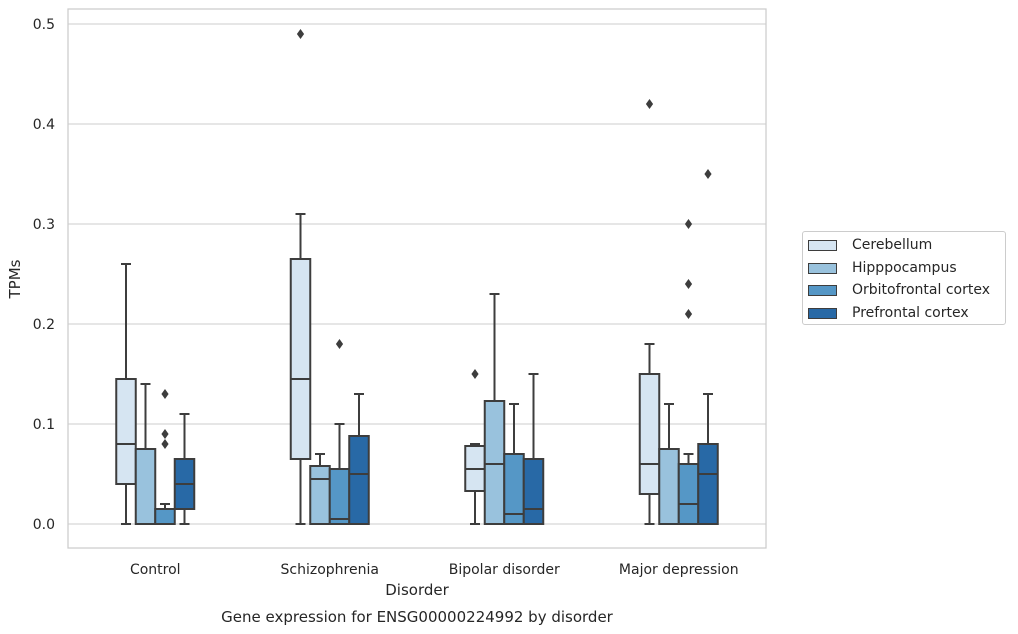  What do you see at coordinates (921, 290) in the screenshot?
I see `legend-label-orbitofrontal-cortex: Orbitofrontal cortex` at bounding box center [921, 290].